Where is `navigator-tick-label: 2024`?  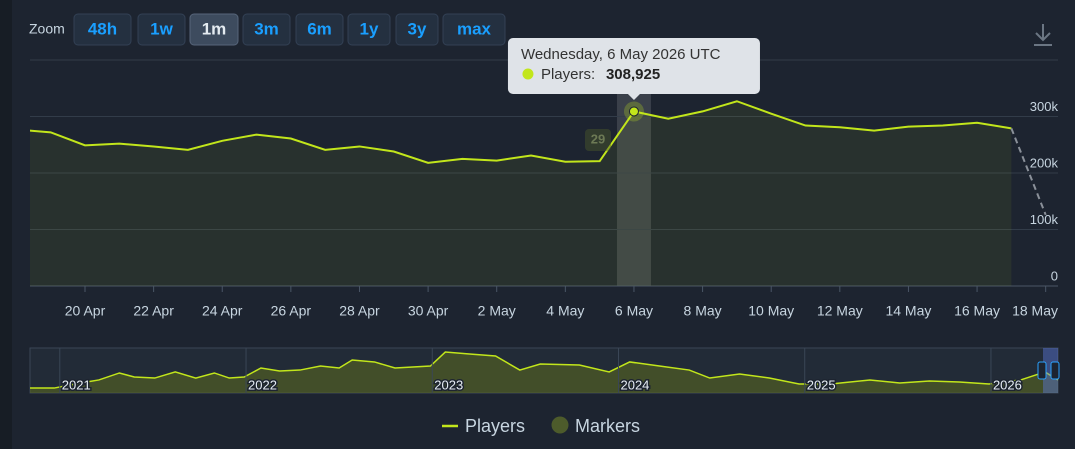 navigator-tick-label: 2024 is located at coordinates (634, 384).